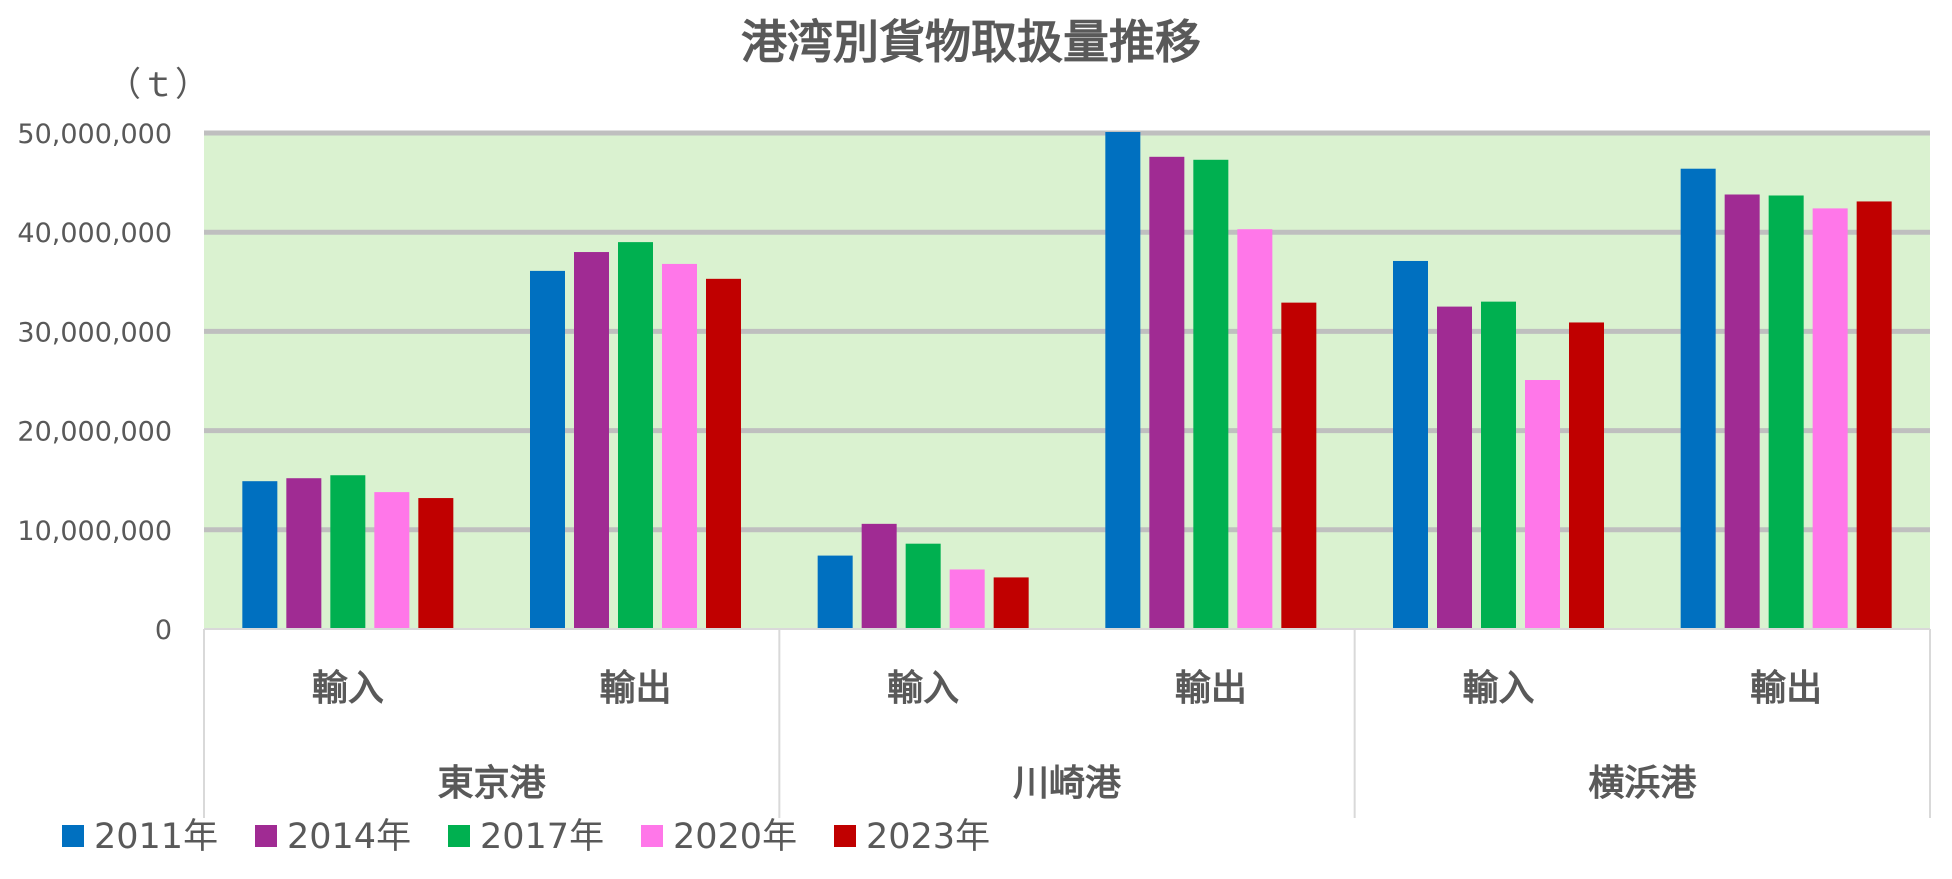 This screenshot has width=1952, height=879. I want to click on y-tick-label: 30,000,000, so click(94, 332).